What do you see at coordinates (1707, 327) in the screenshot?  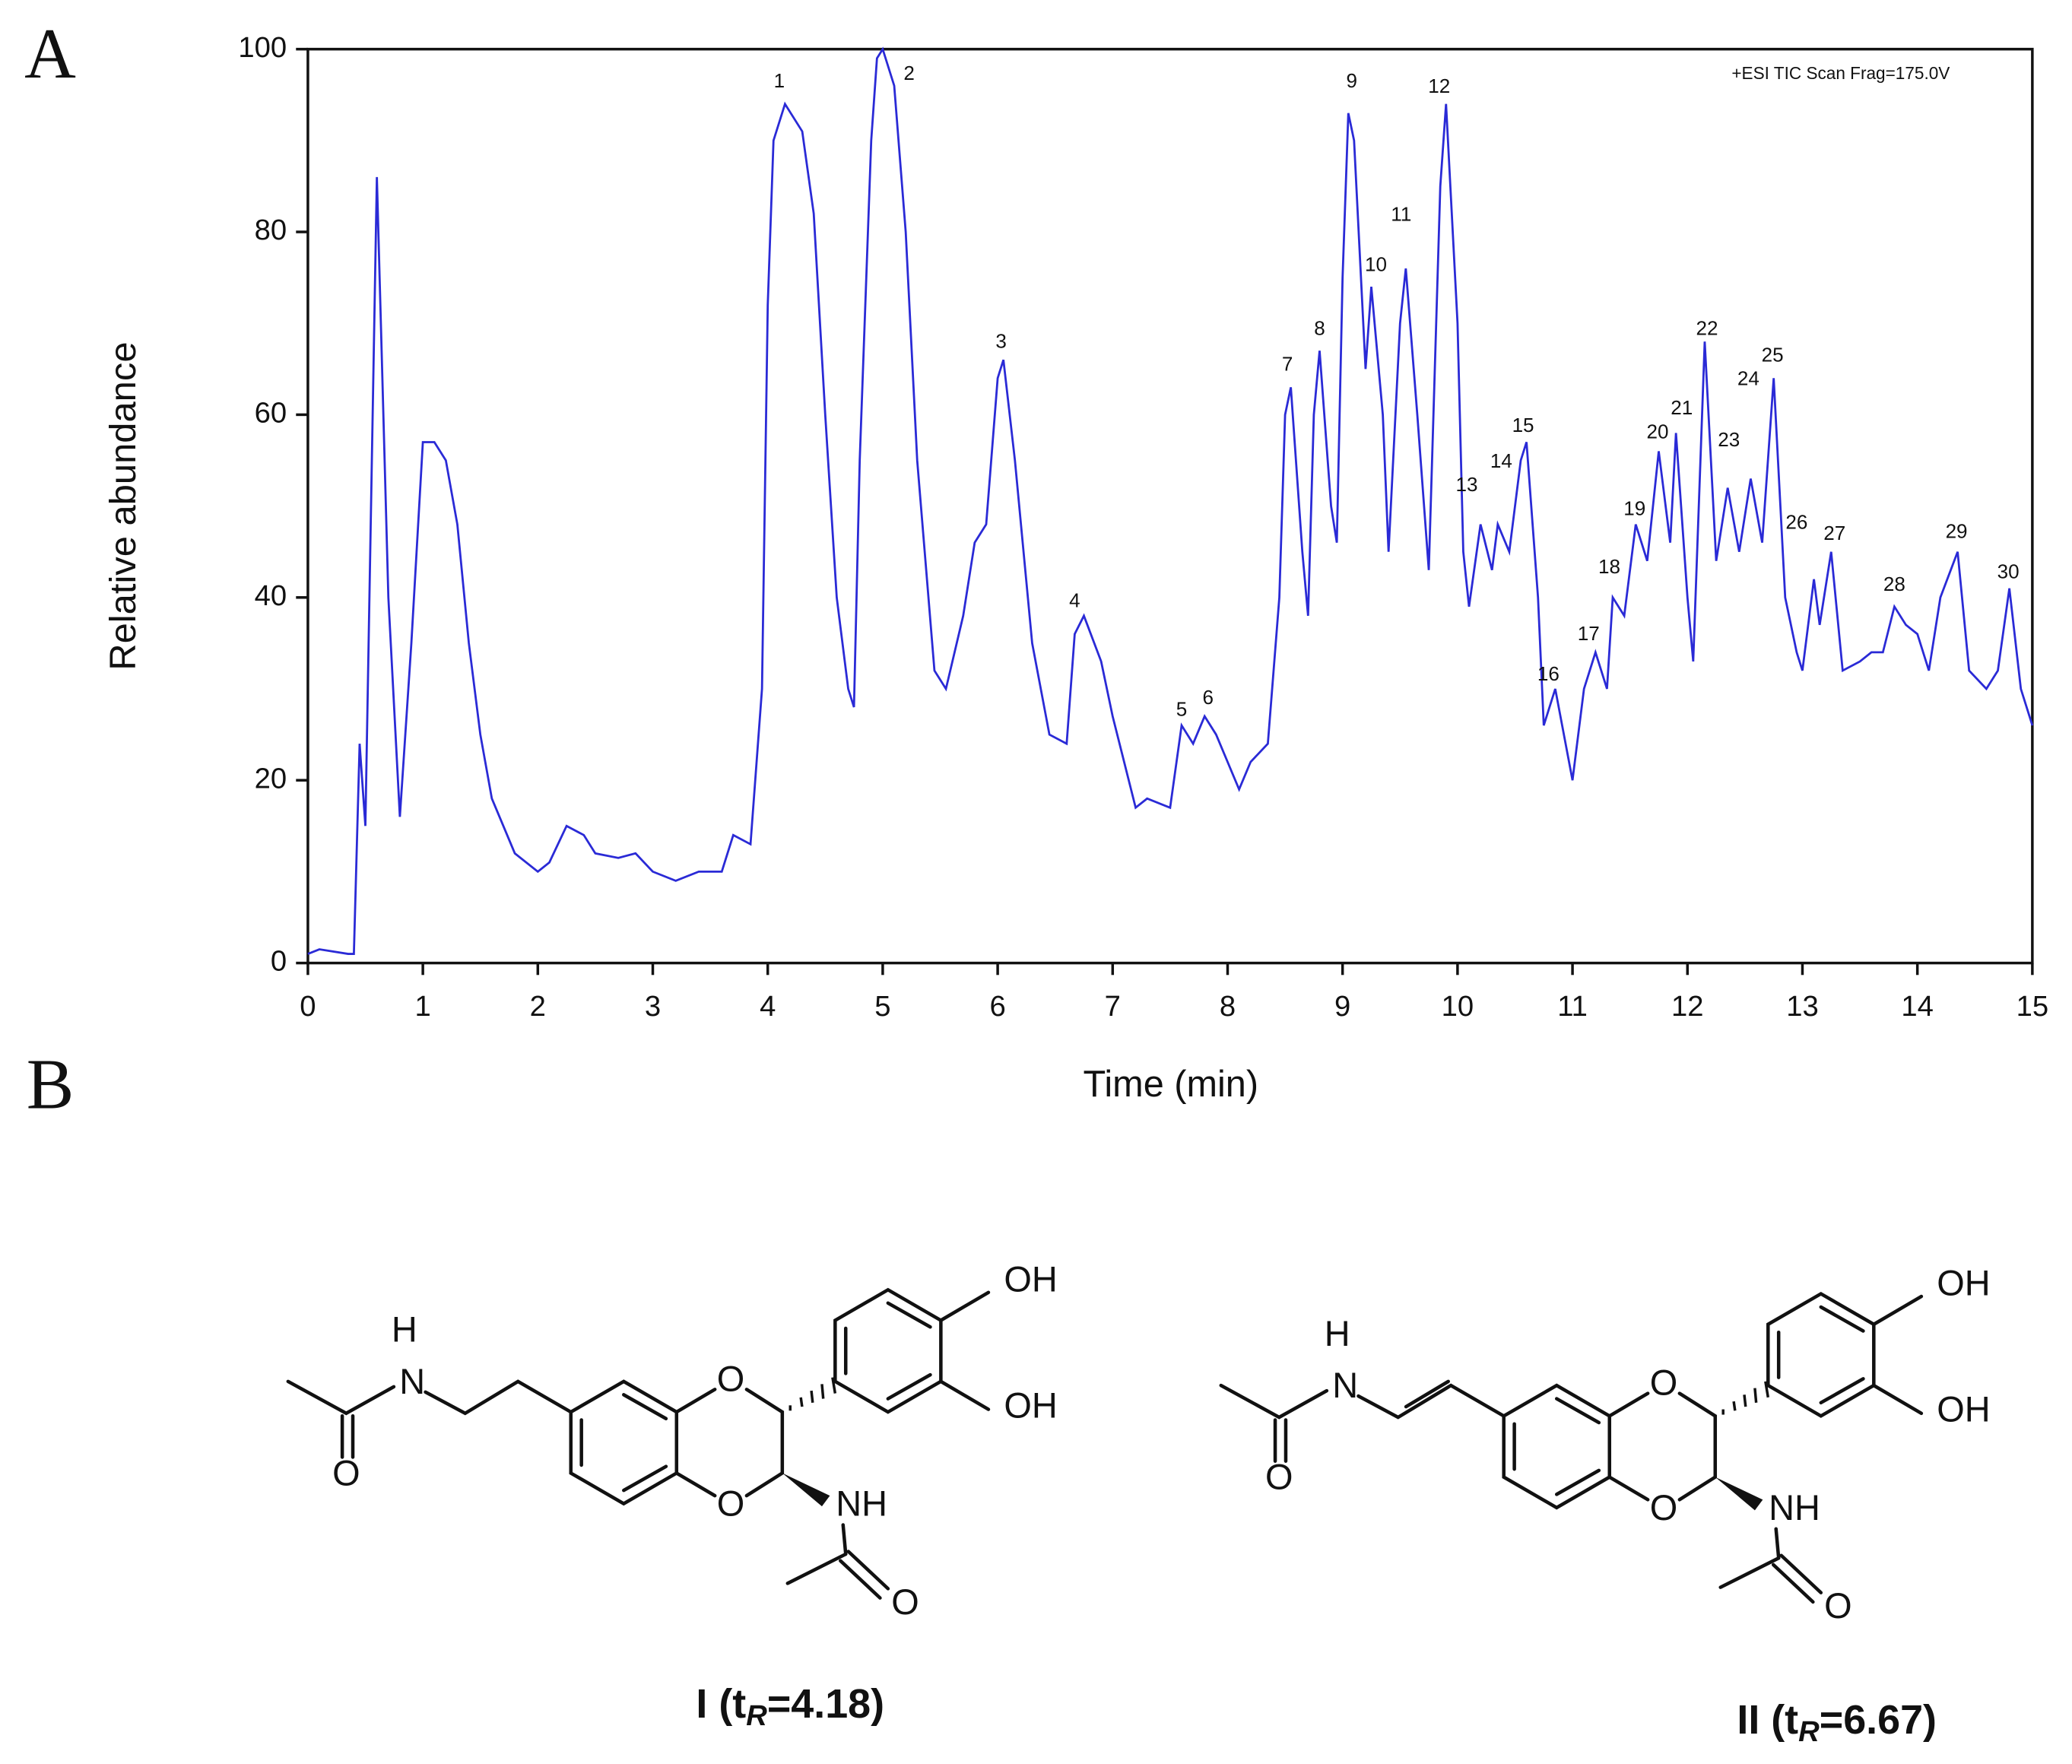 I see `peak-label: 22` at bounding box center [1707, 327].